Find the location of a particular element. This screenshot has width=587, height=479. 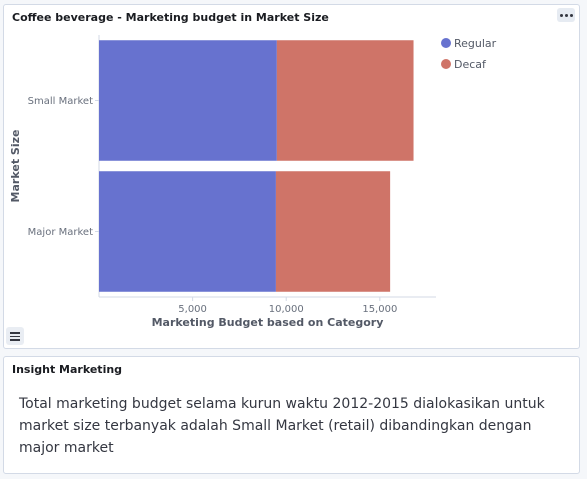

x-axis-title: Marketing Budget based on Category is located at coordinates (268, 322).